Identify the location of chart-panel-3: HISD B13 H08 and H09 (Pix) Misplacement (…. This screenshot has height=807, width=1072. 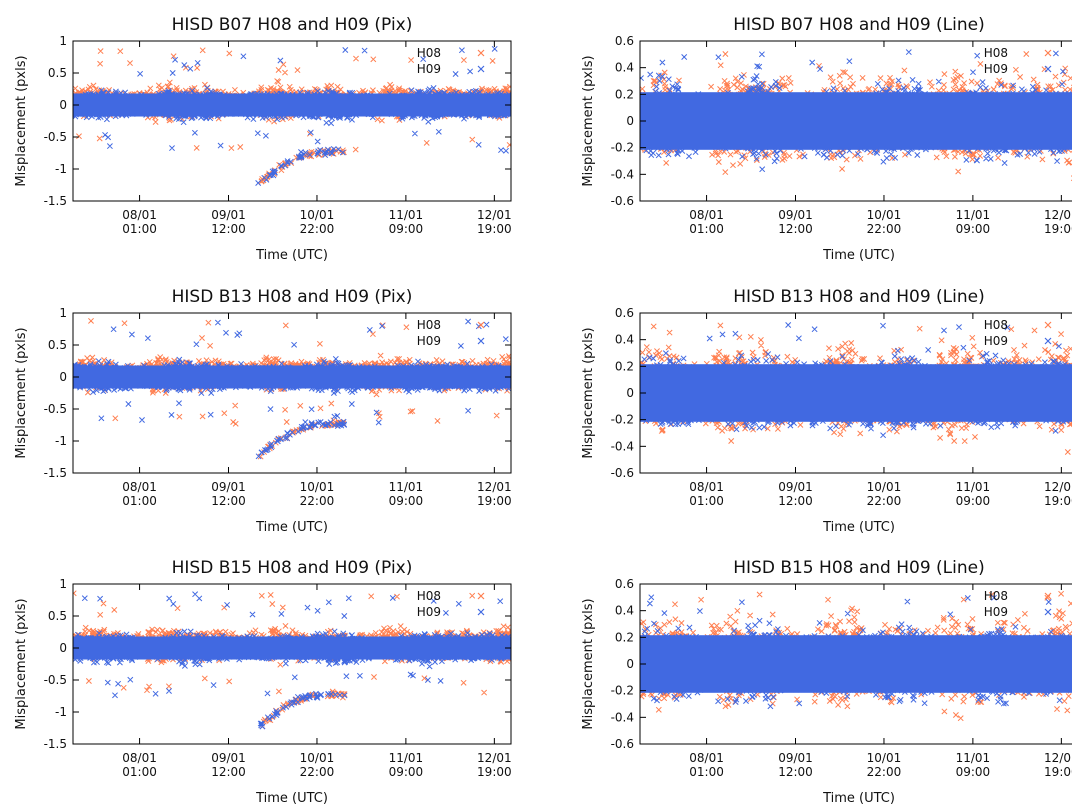
(263, 411).